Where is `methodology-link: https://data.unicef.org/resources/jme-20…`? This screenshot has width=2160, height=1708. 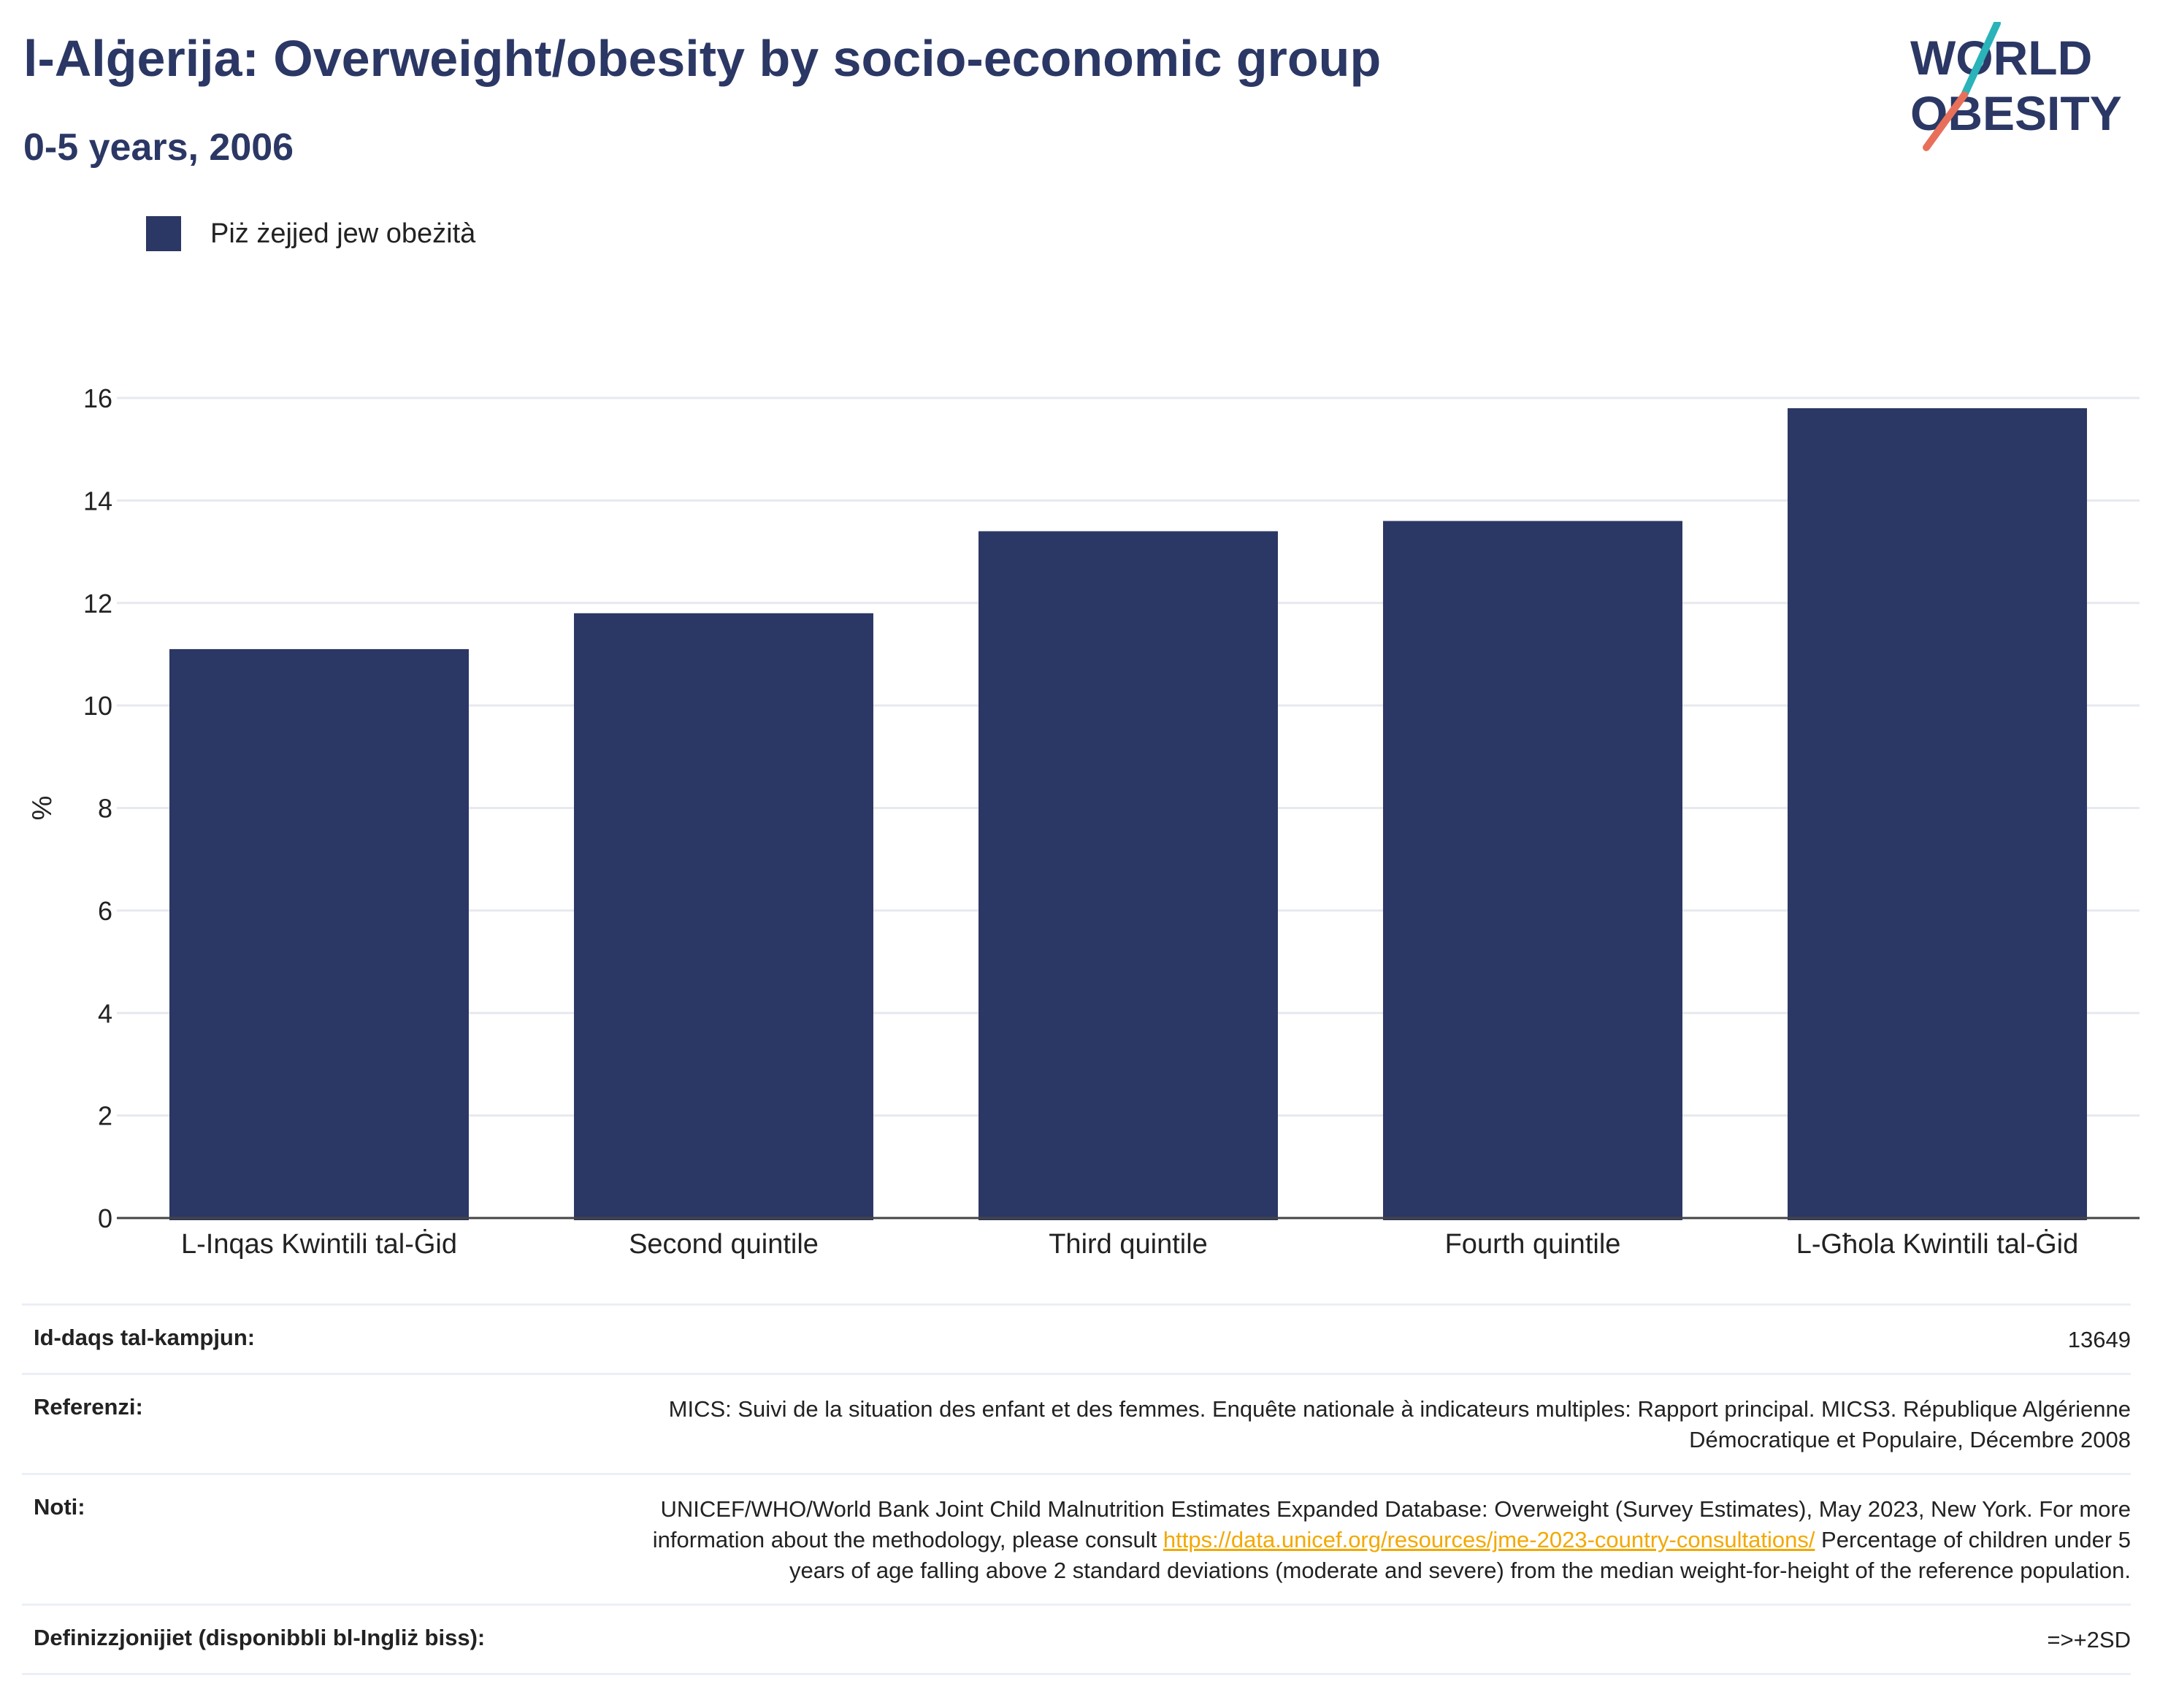 methodology-link: https://data.unicef.org/resources/jme-20… is located at coordinates (1489, 1539).